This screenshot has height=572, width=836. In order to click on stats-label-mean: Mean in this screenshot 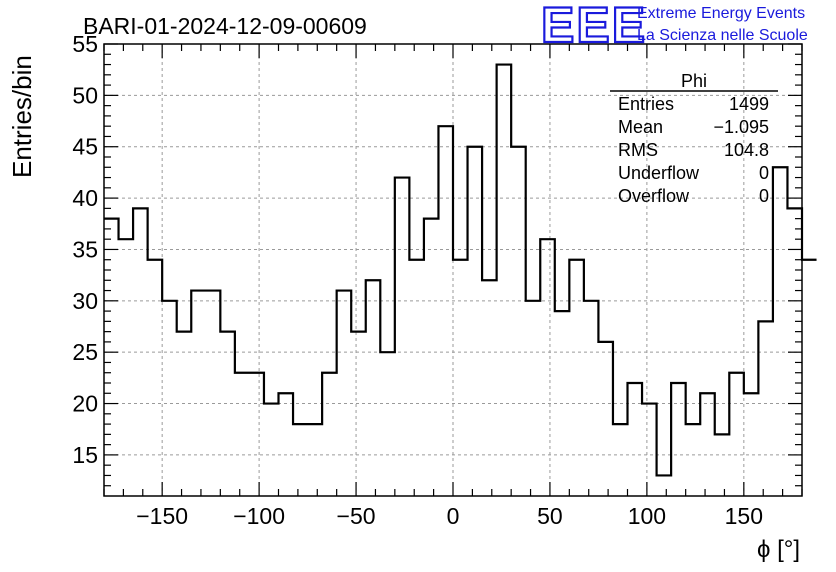, I will do `click(640, 127)`.